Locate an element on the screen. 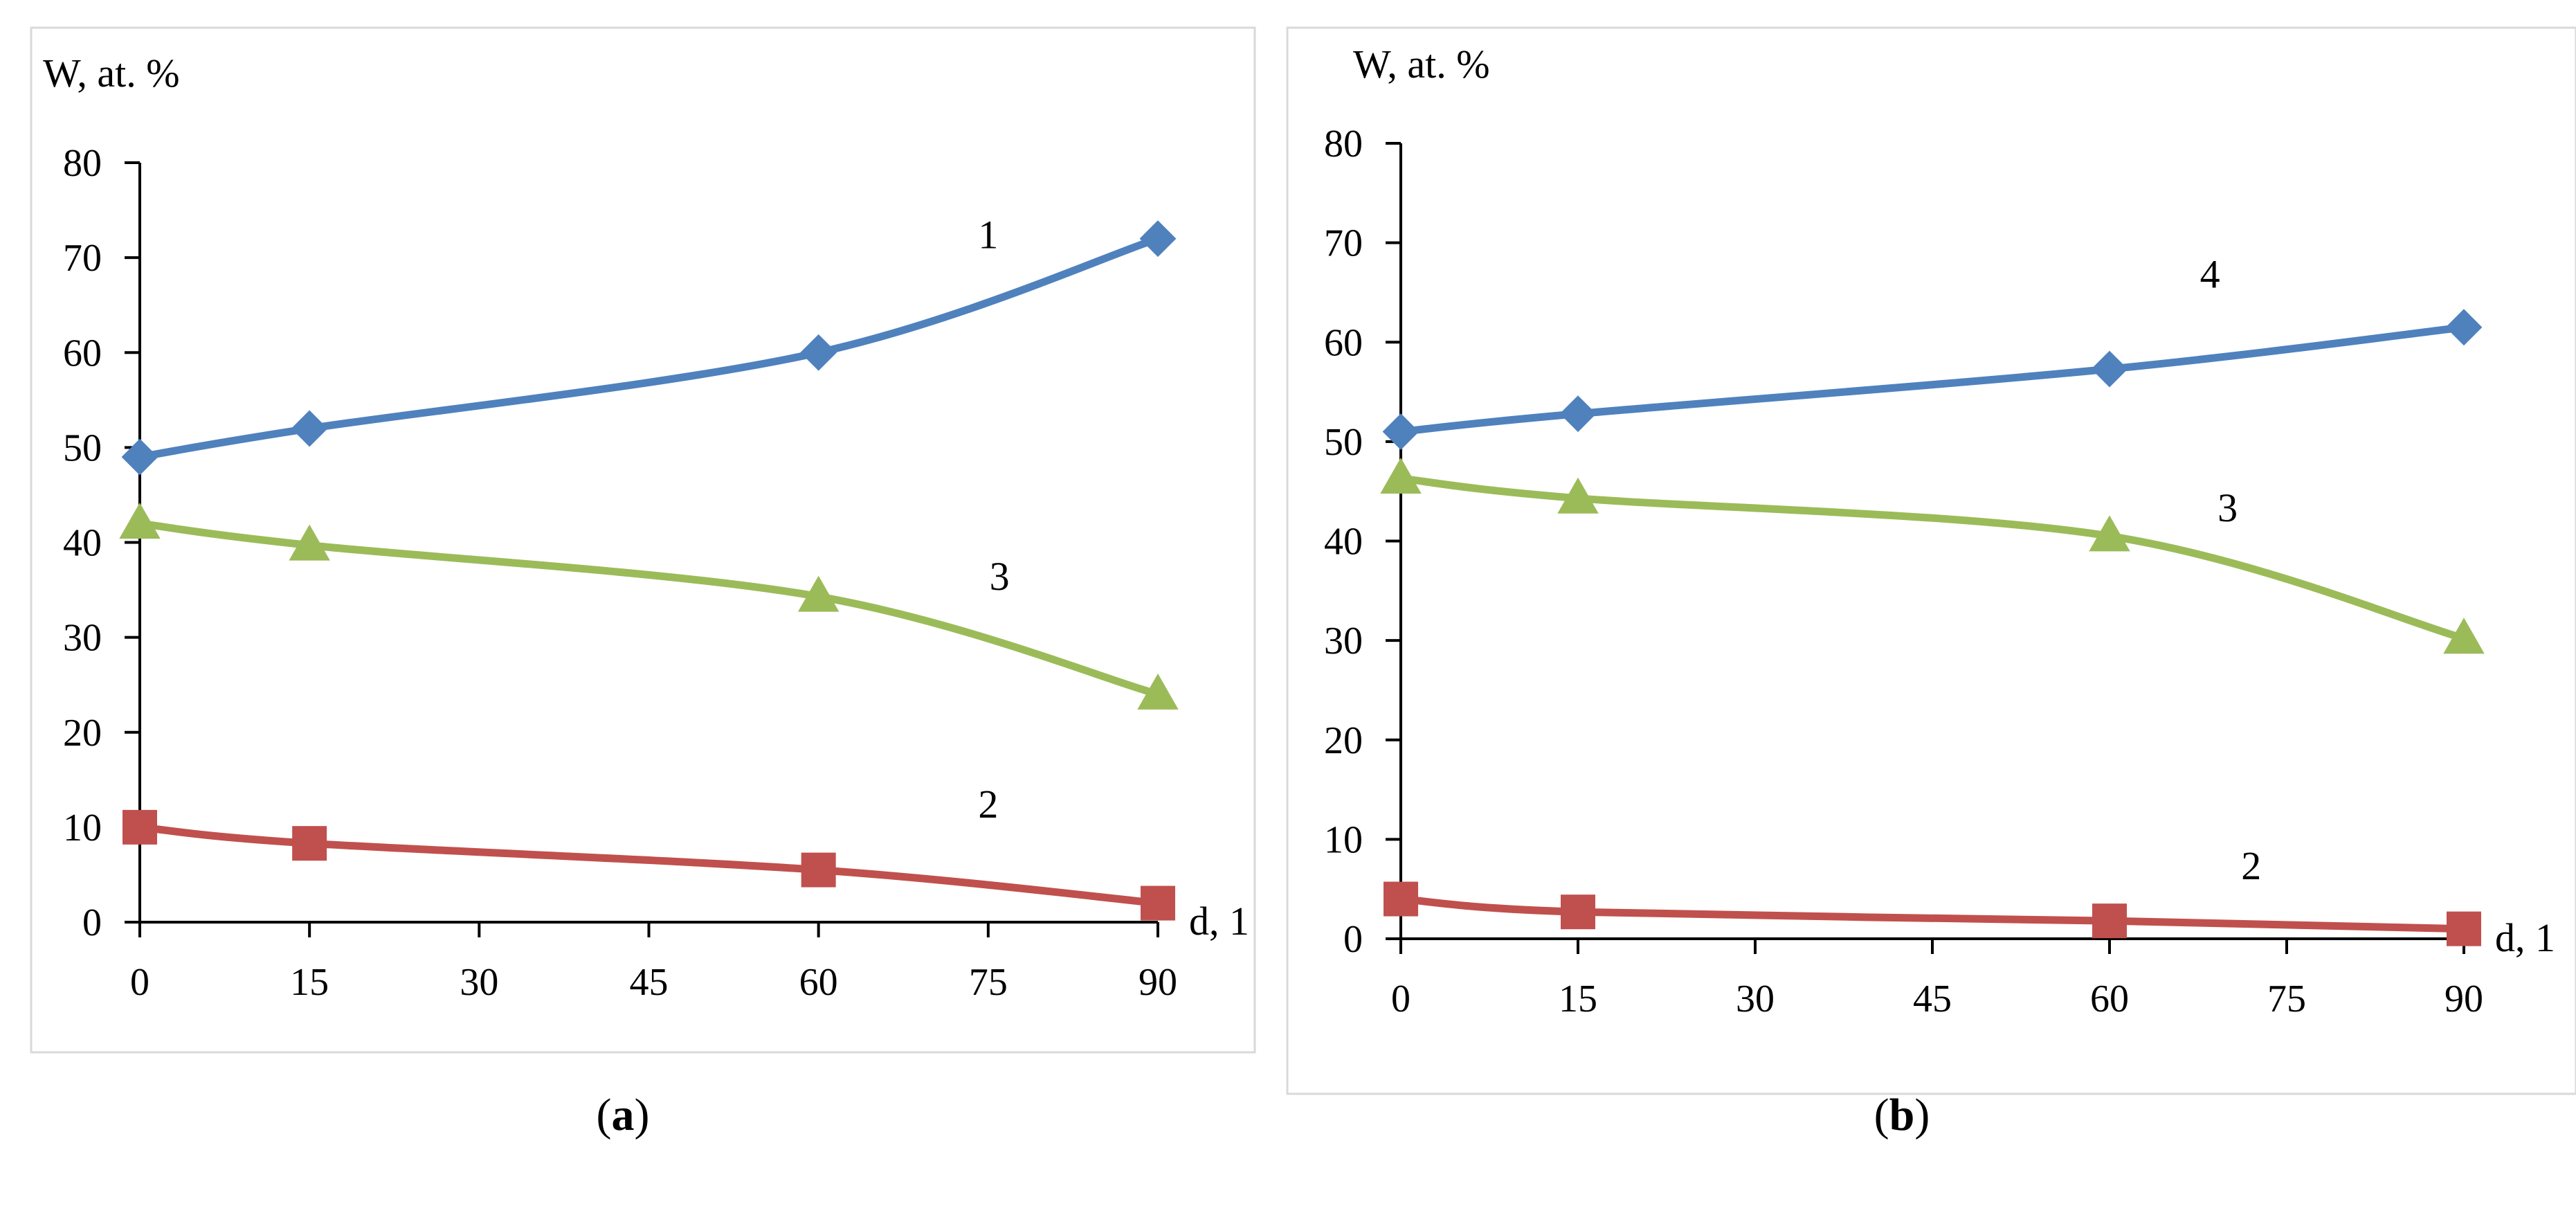  series-4-line is located at coordinates (1932, 379).